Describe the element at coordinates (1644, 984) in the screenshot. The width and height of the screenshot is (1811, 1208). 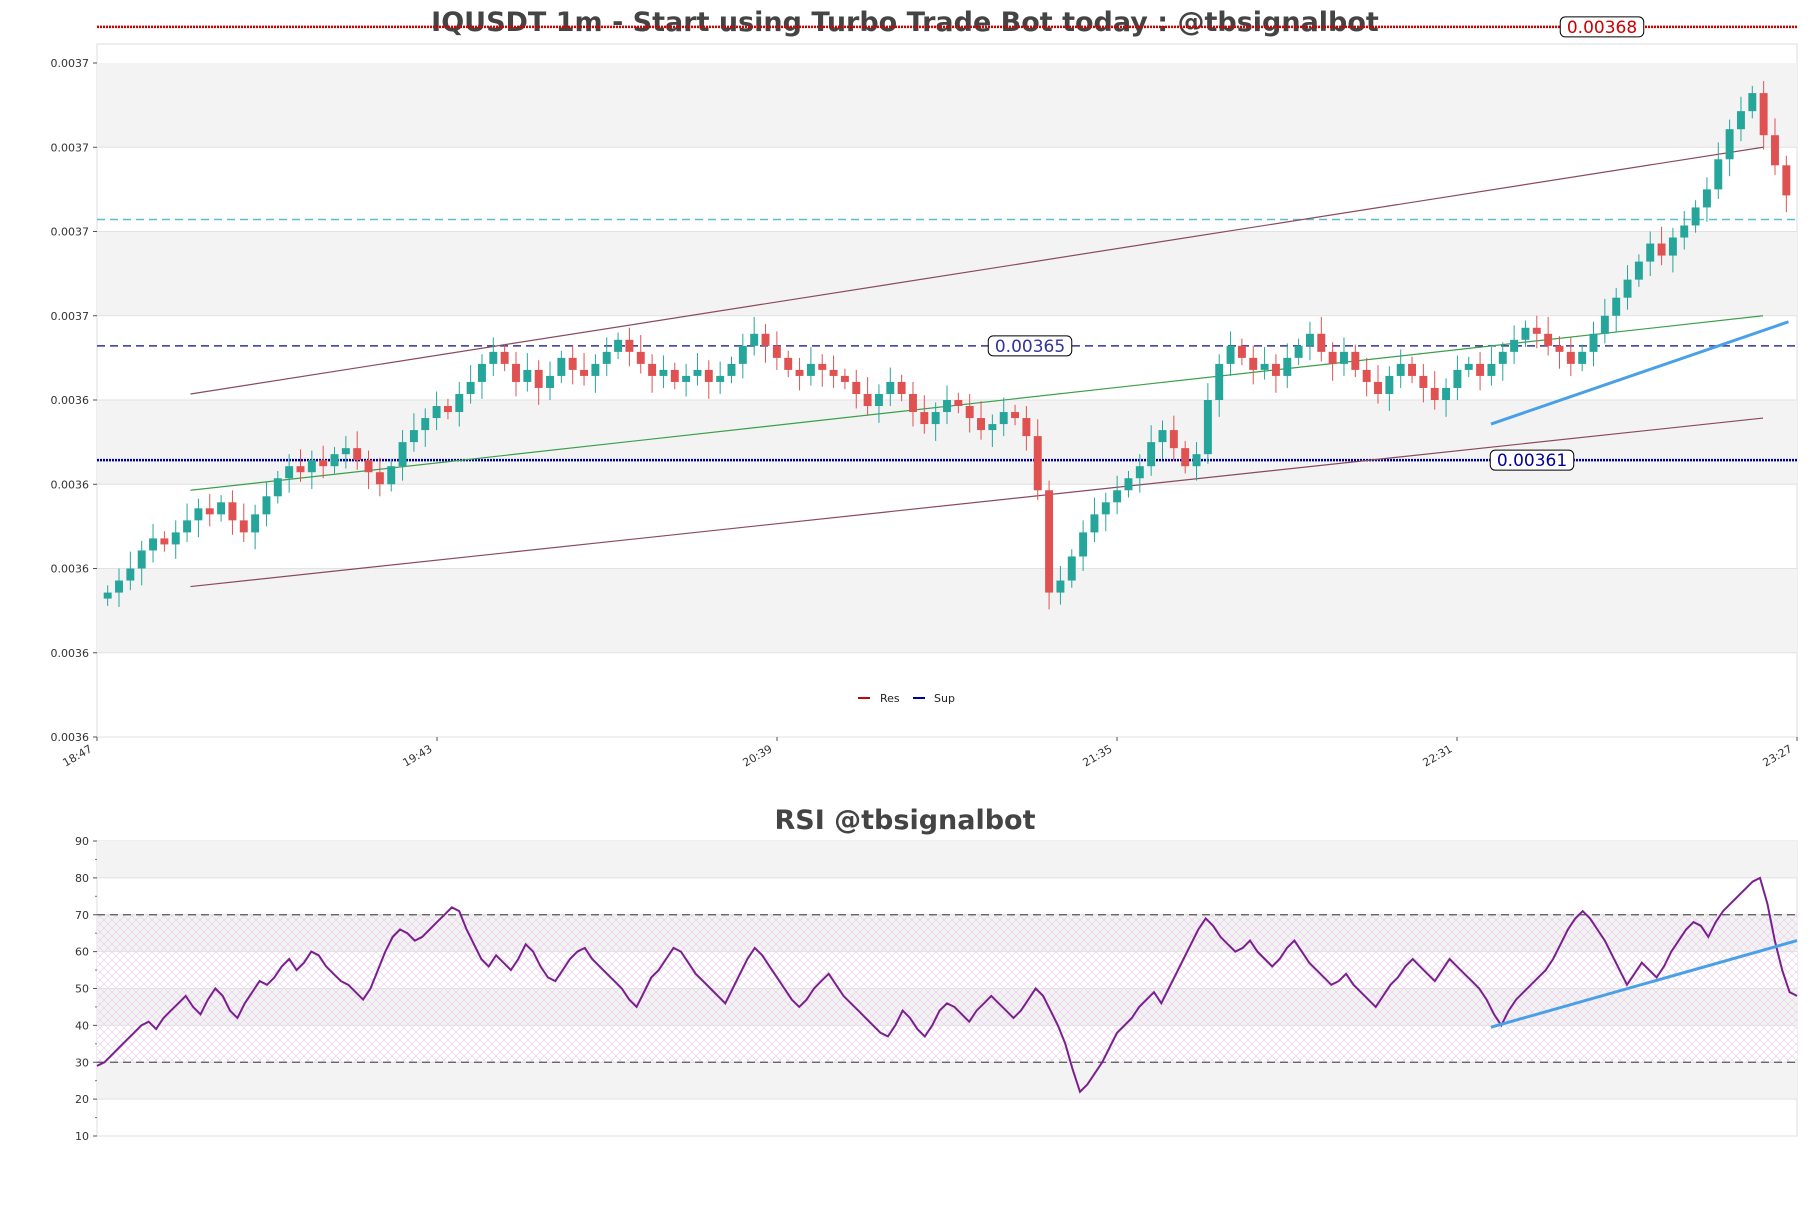
I see `rsi-trend-line` at that location.